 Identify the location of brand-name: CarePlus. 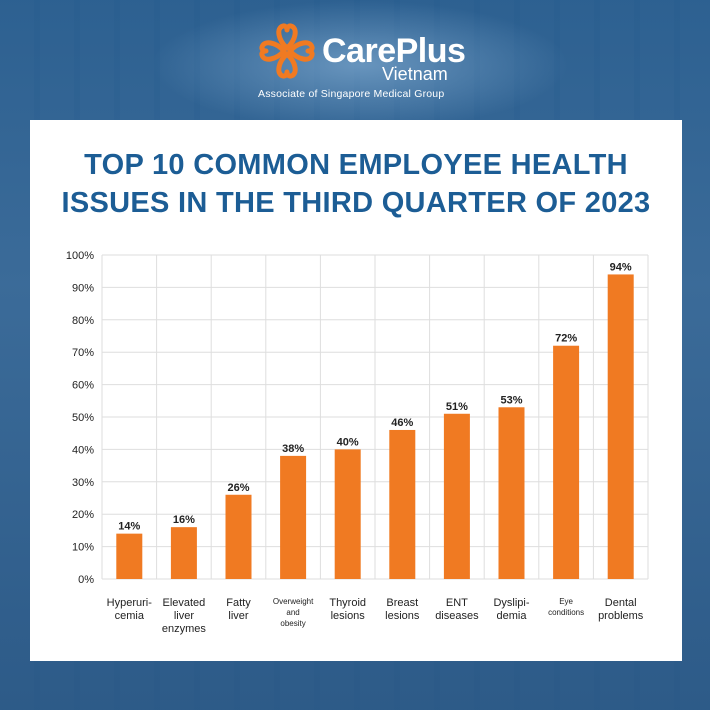
(394, 51).